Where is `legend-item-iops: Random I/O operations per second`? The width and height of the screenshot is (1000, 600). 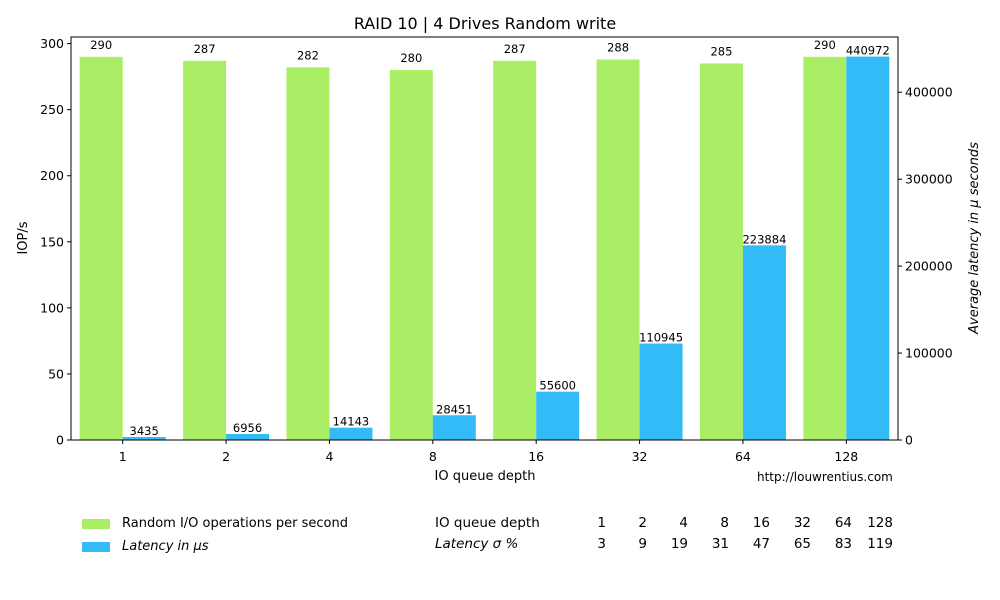
legend-item-iops: Random I/O operations per second is located at coordinates (215, 523).